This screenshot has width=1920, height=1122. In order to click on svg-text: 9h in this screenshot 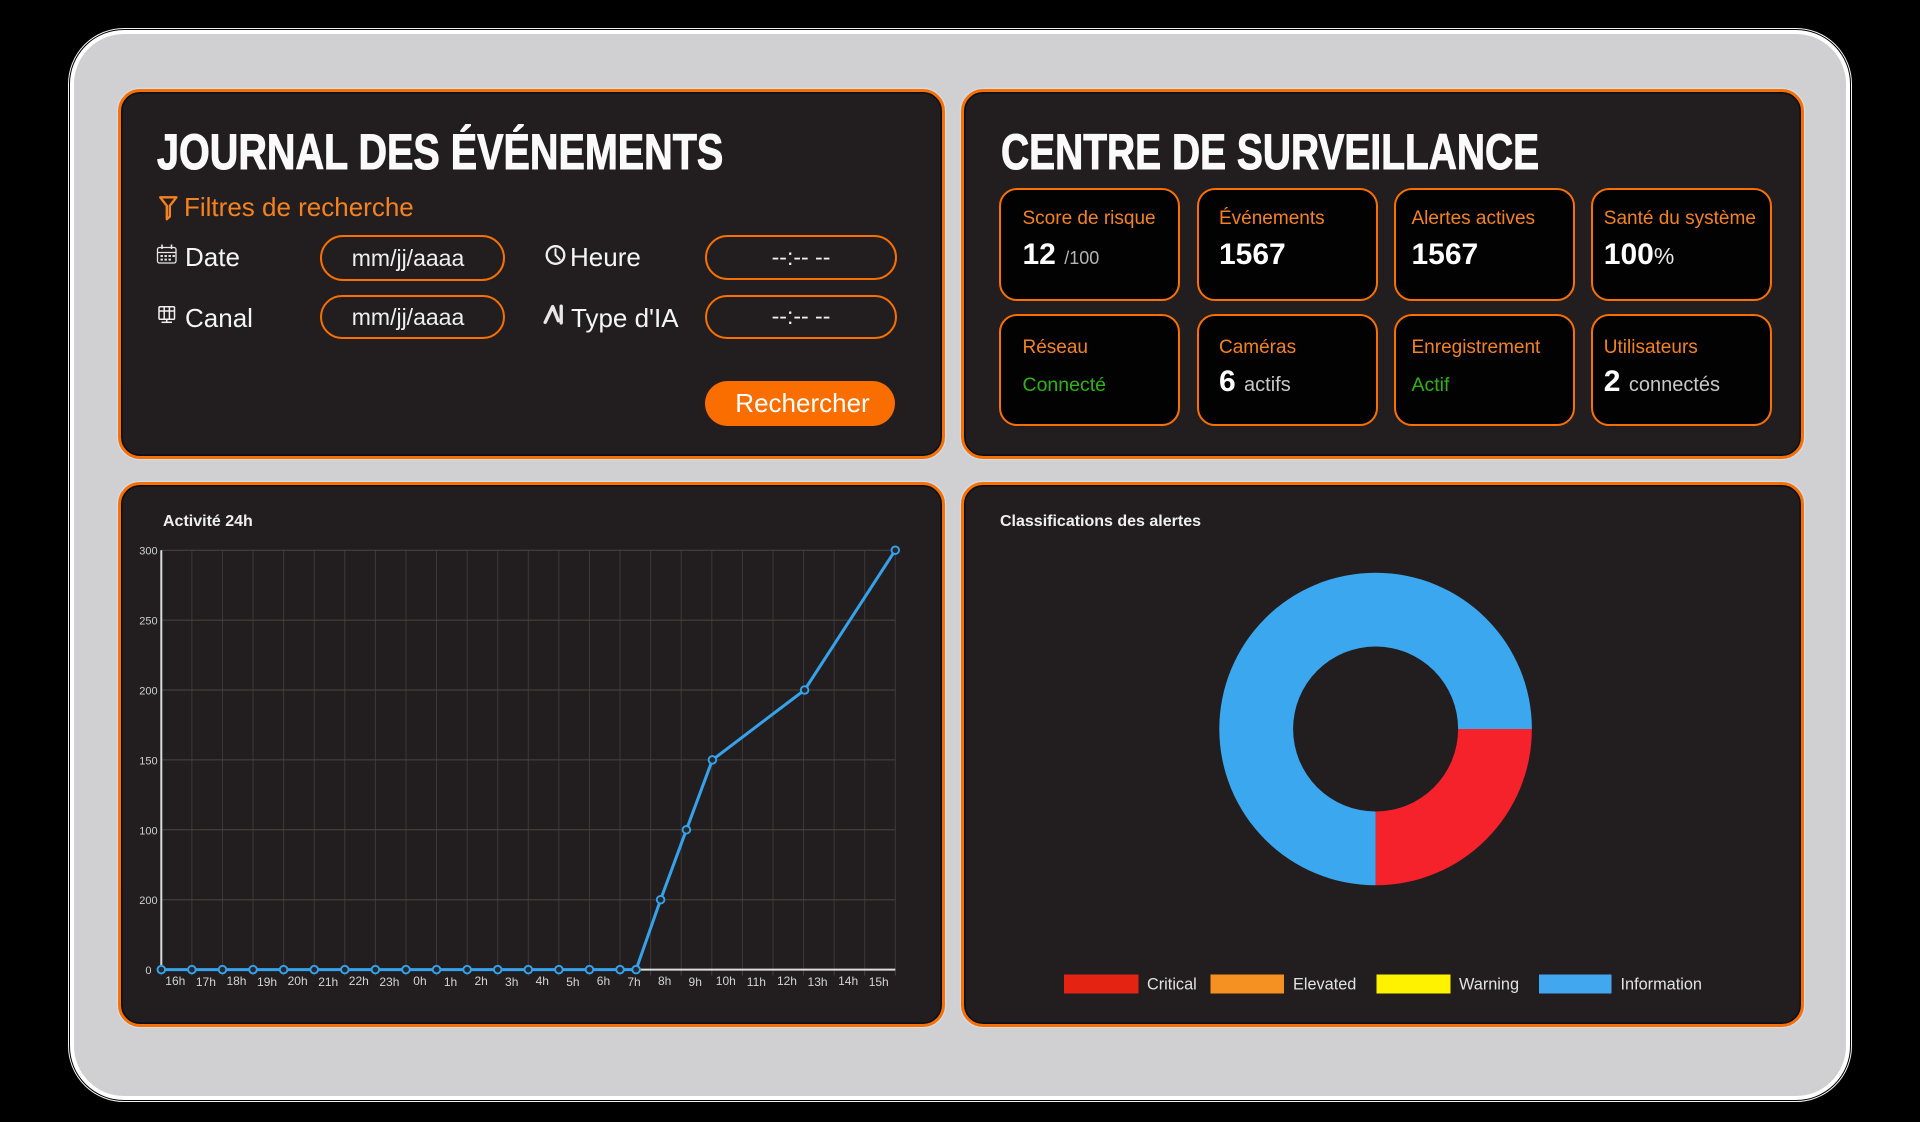, I will do `click(695, 982)`.